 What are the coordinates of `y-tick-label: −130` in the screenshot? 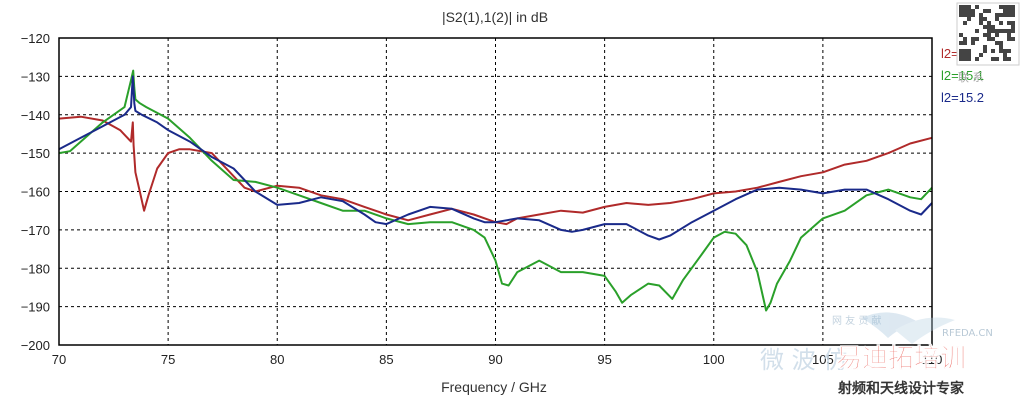 It's located at (35, 76).